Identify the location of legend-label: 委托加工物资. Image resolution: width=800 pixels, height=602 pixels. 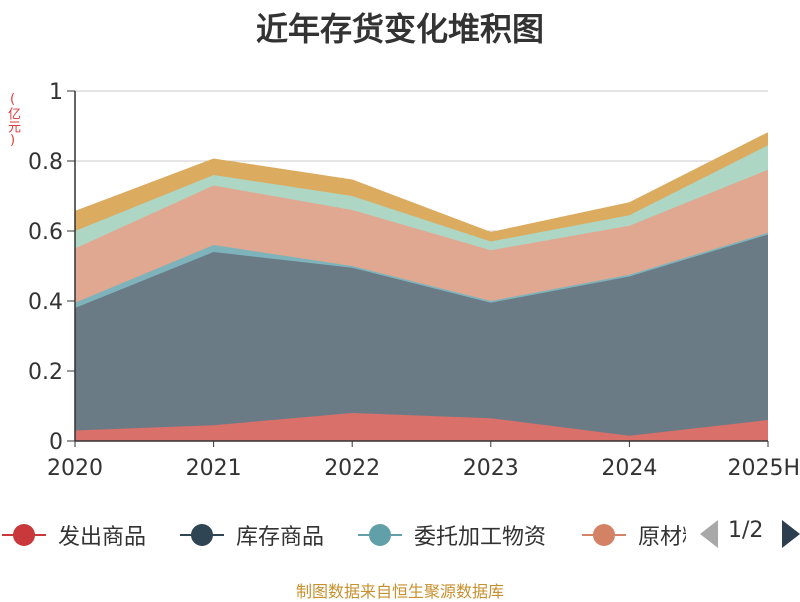
(480, 537).